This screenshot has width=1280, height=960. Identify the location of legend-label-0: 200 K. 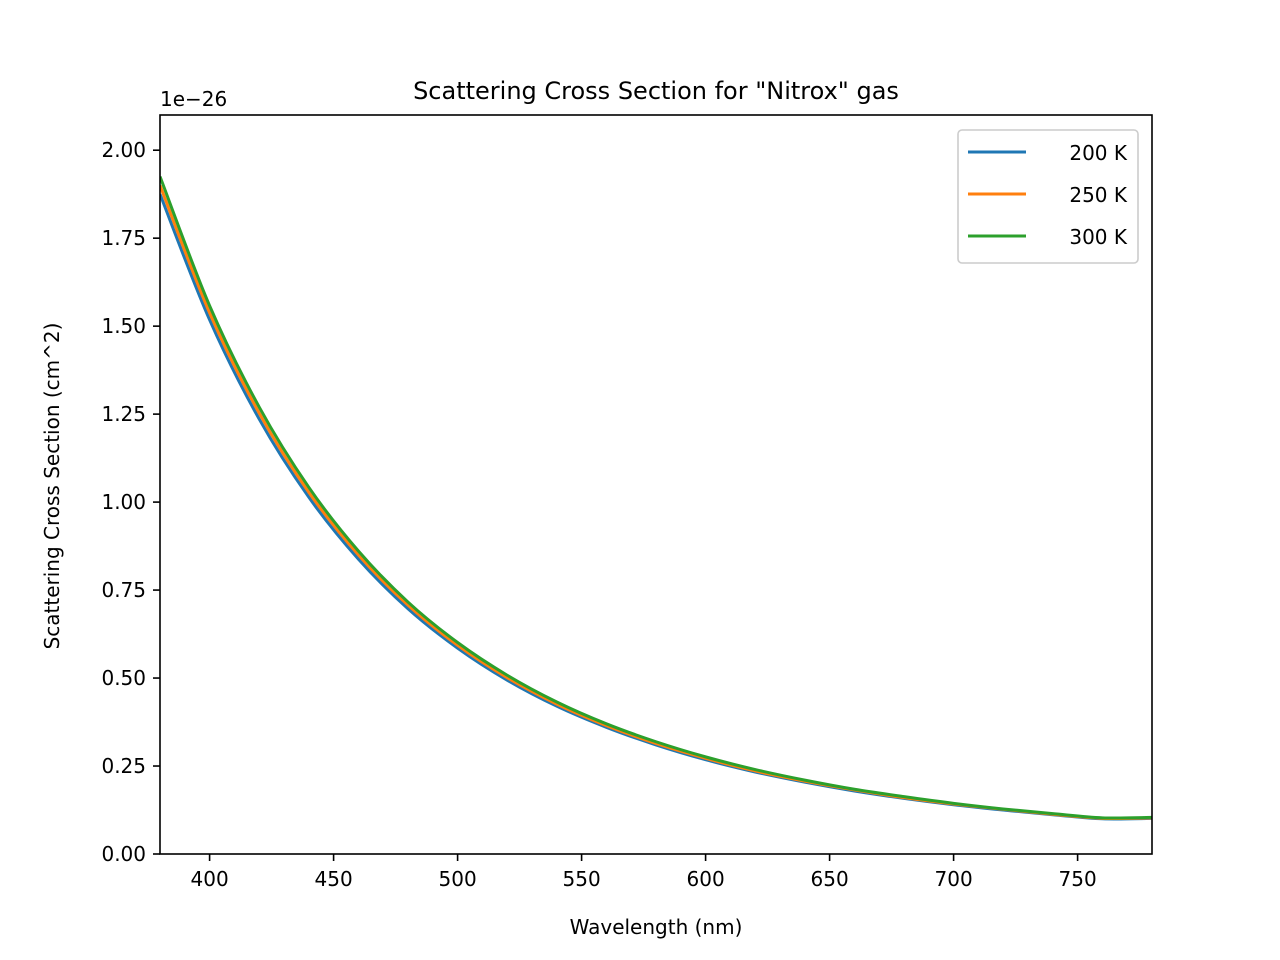
(1098, 153).